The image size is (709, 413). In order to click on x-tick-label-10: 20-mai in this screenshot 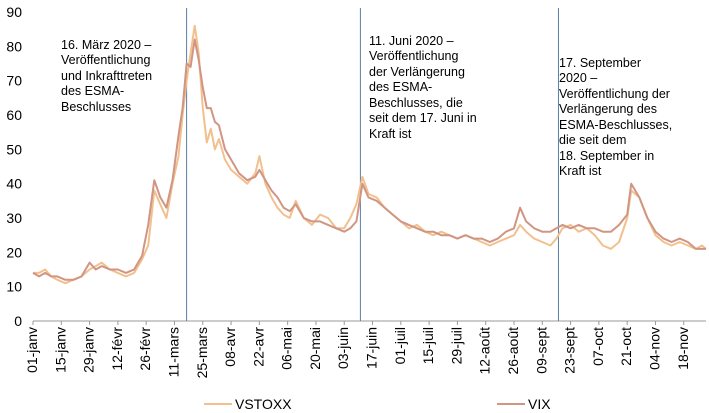, I will do `click(315, 348)`.